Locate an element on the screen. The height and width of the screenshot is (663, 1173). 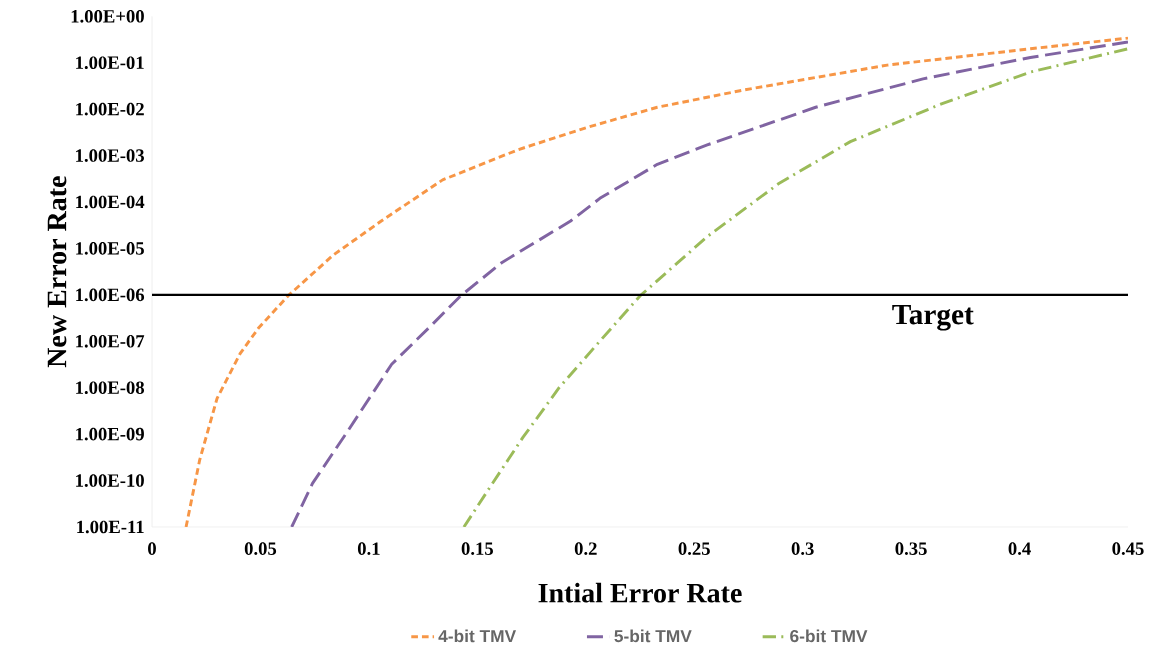
x-tick-label: 0 is located at coordinates (152, 548).